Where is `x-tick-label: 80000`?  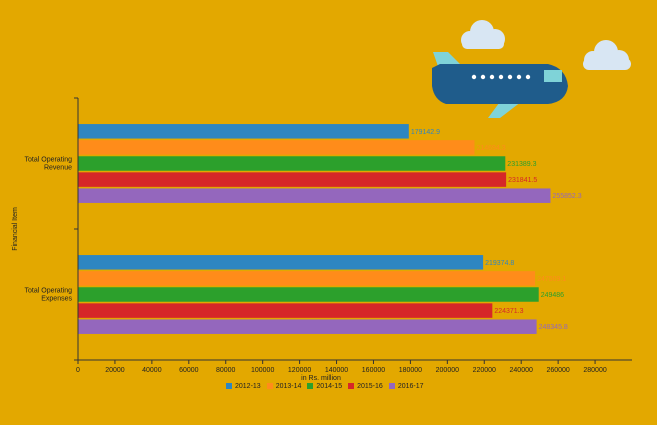 x-tick-label: 80000 is located at coordinates (226, 370).